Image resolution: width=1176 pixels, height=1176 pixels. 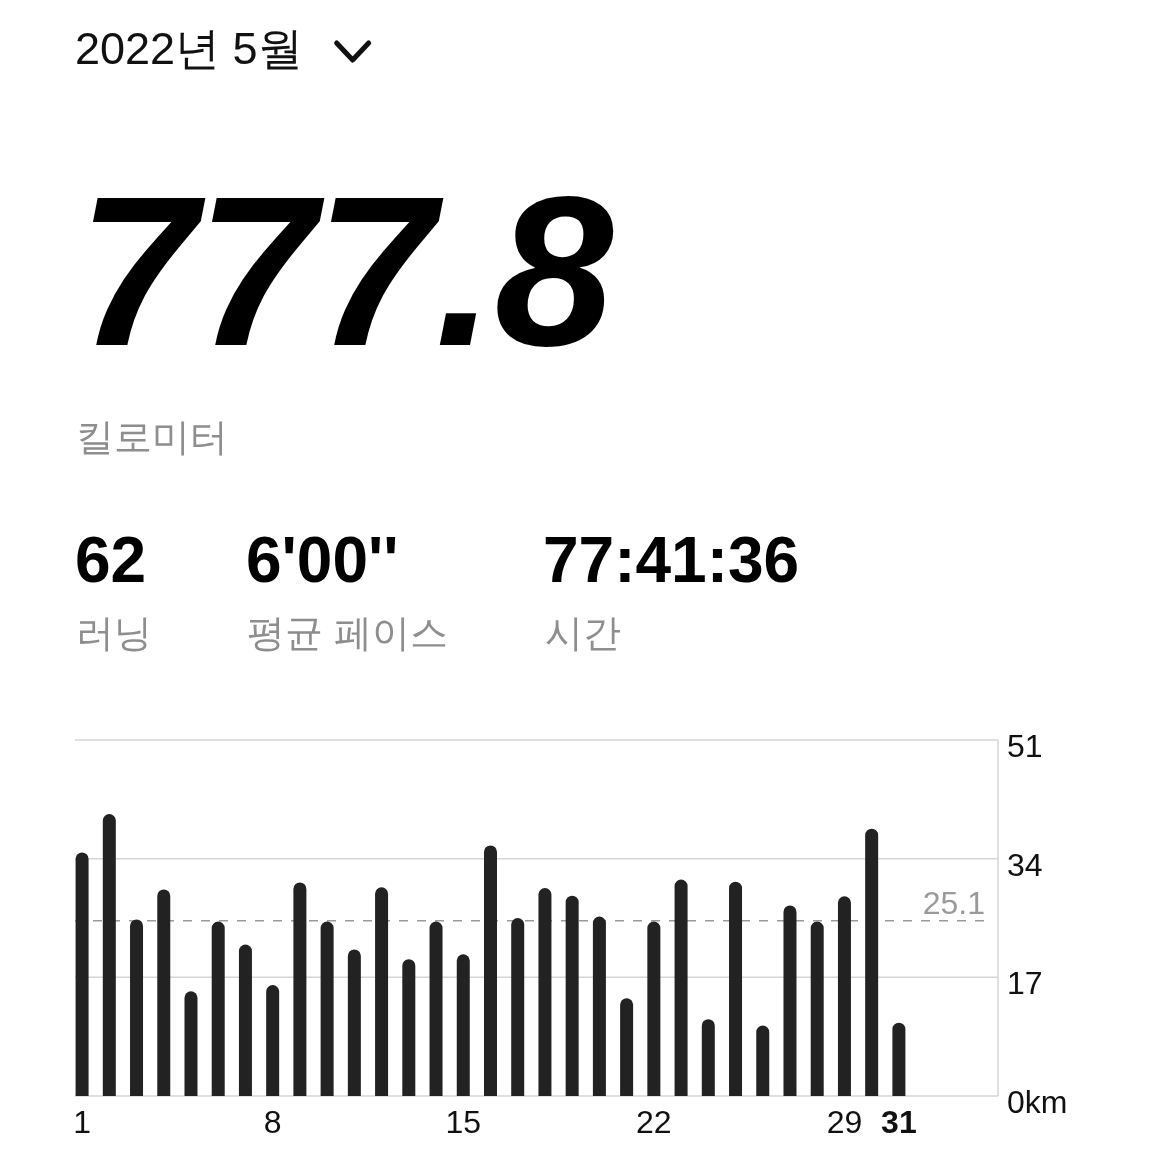 What do you see at coordinates (844, 1122) in the screenshot?
I see `x-tick-label: 29` at bounding box center [844, 1122].